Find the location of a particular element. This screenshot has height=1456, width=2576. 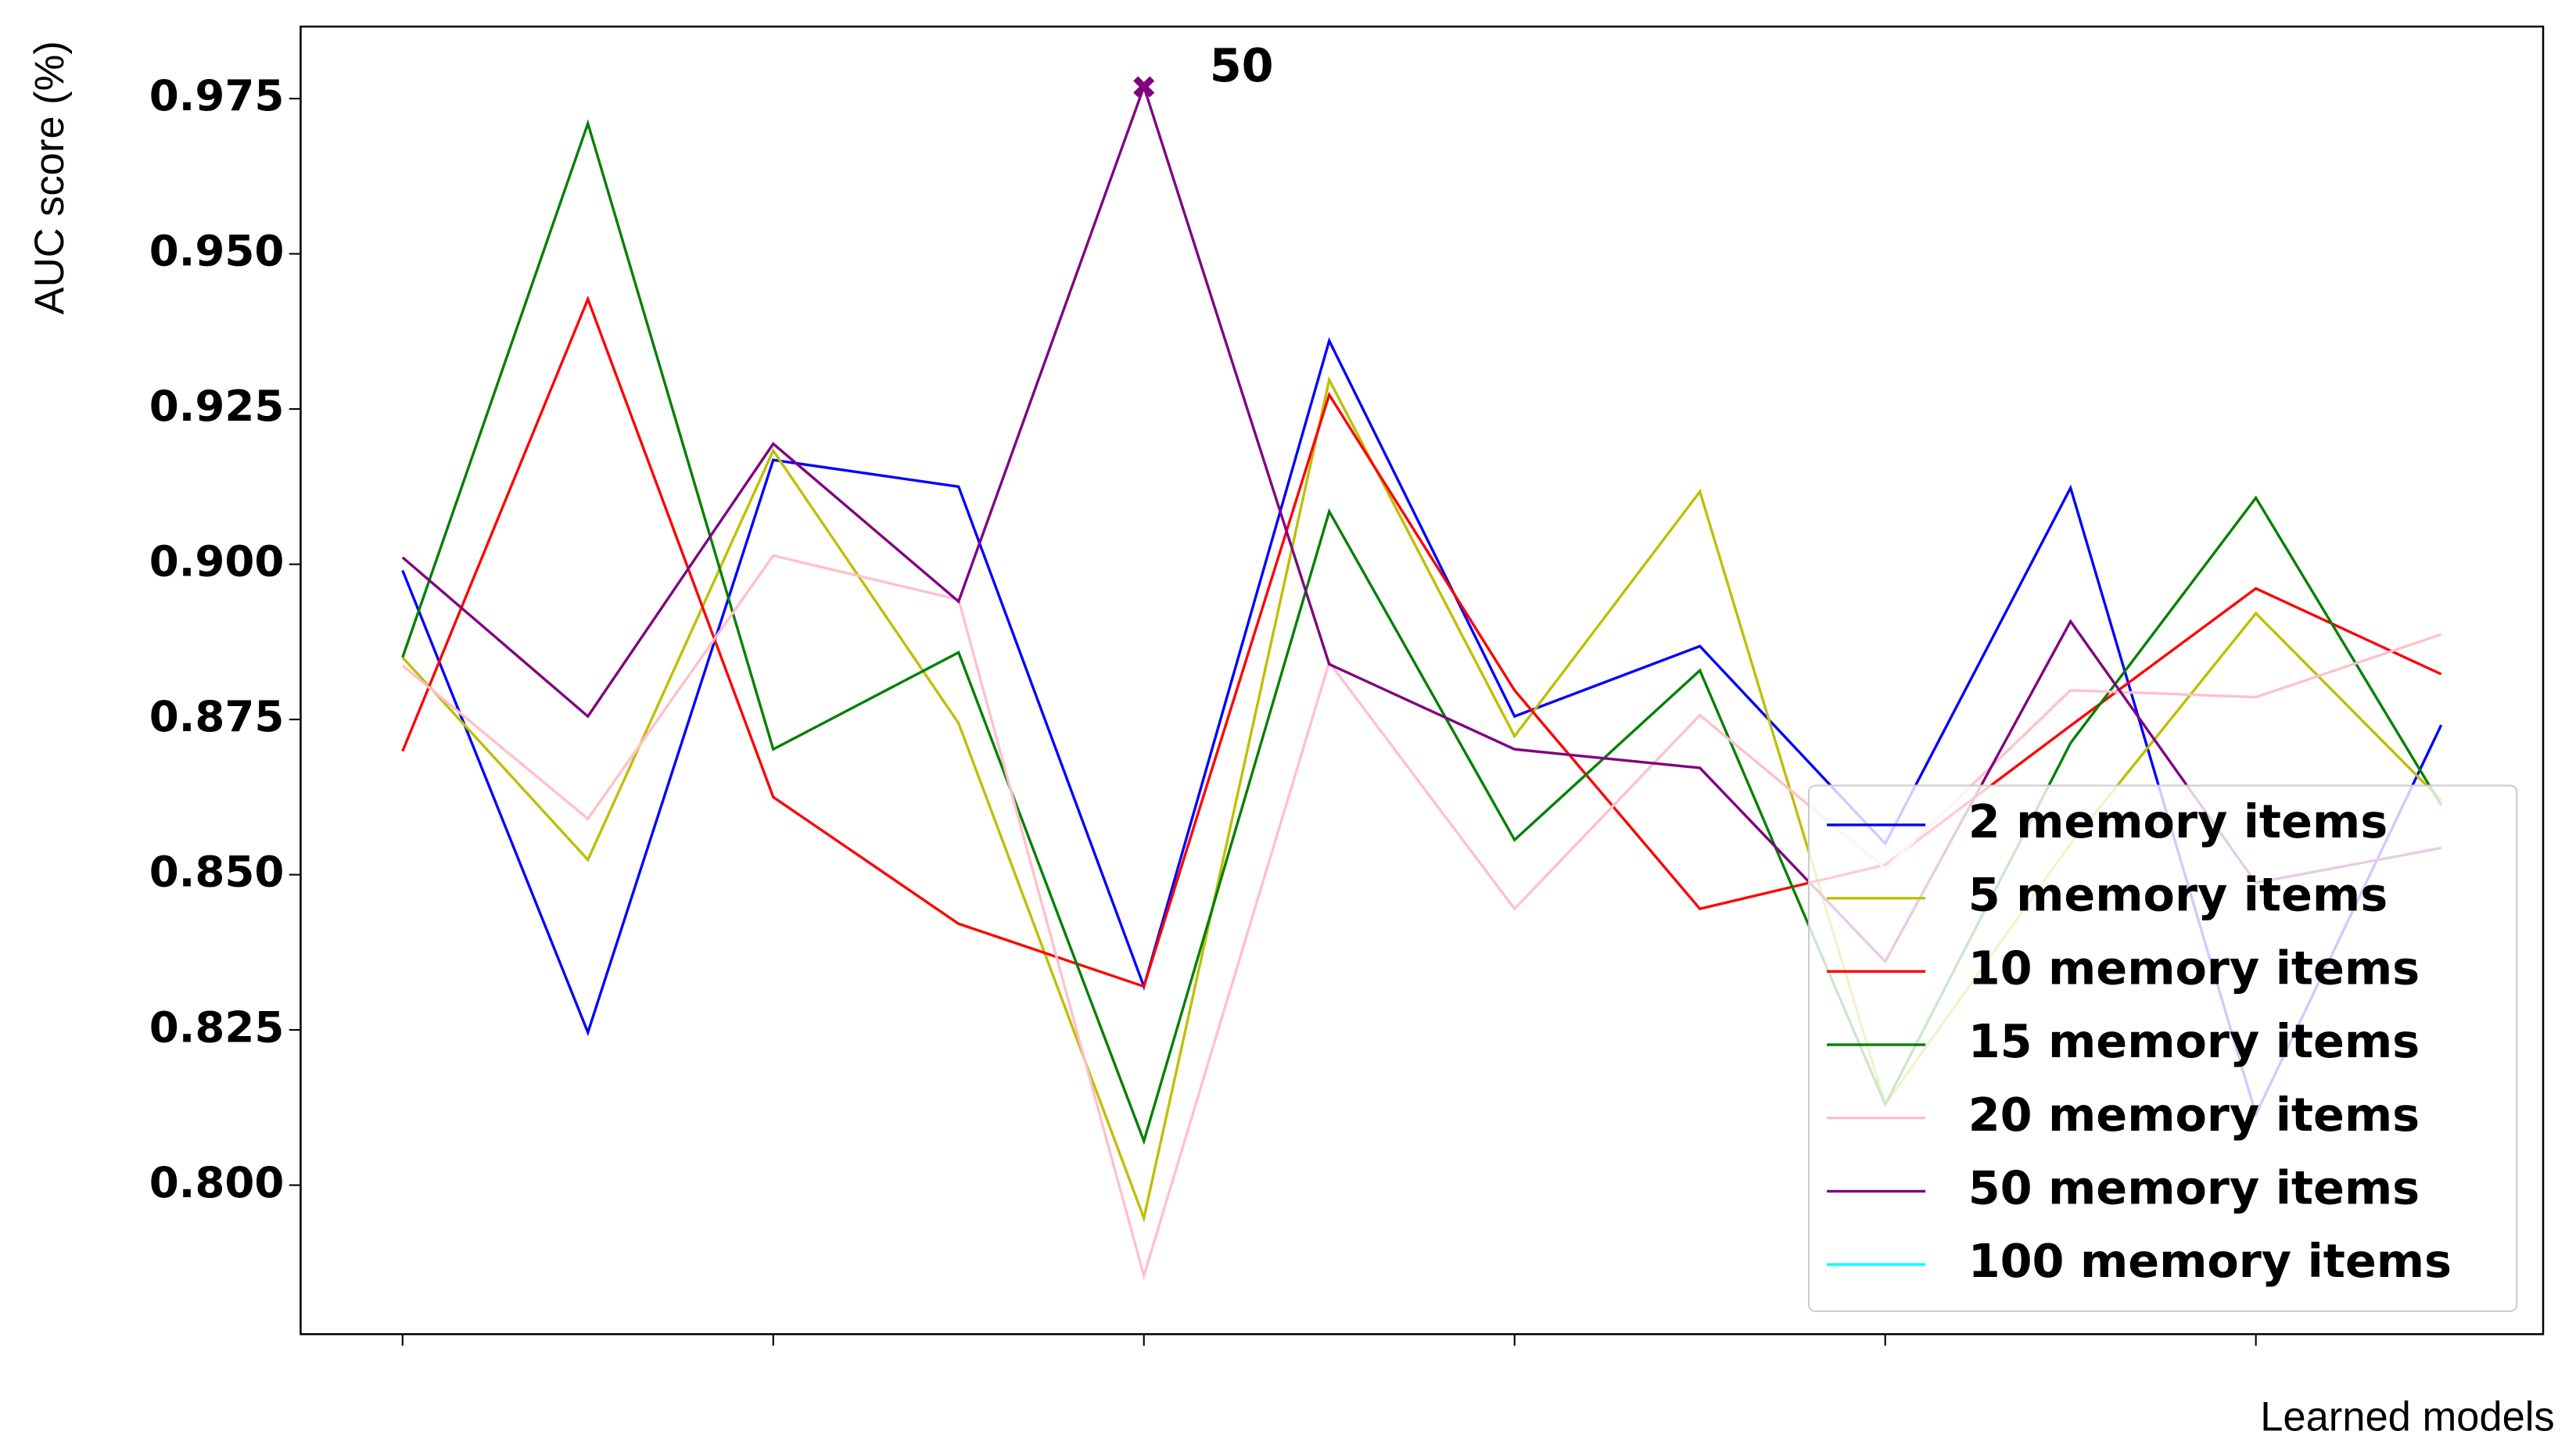

annotation-marker is located at coordinates (1144, 87).